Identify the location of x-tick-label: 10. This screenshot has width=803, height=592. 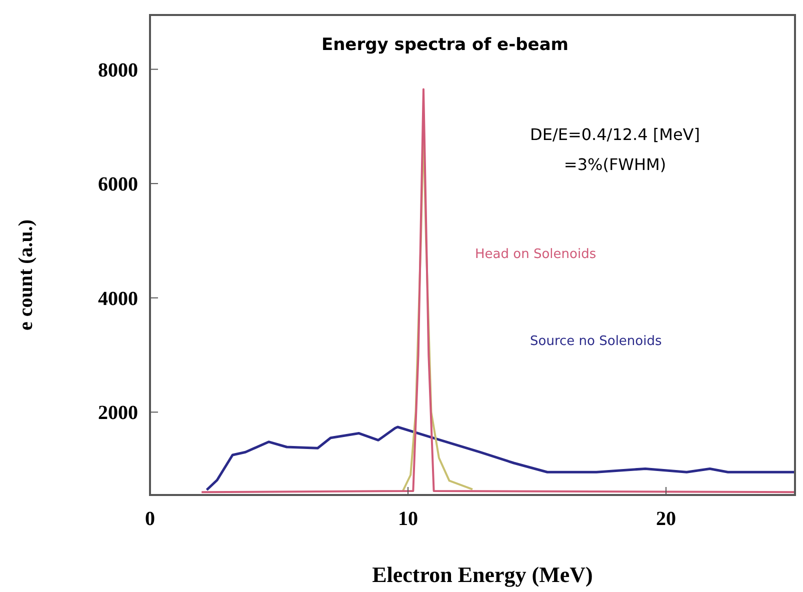
(408, 519).